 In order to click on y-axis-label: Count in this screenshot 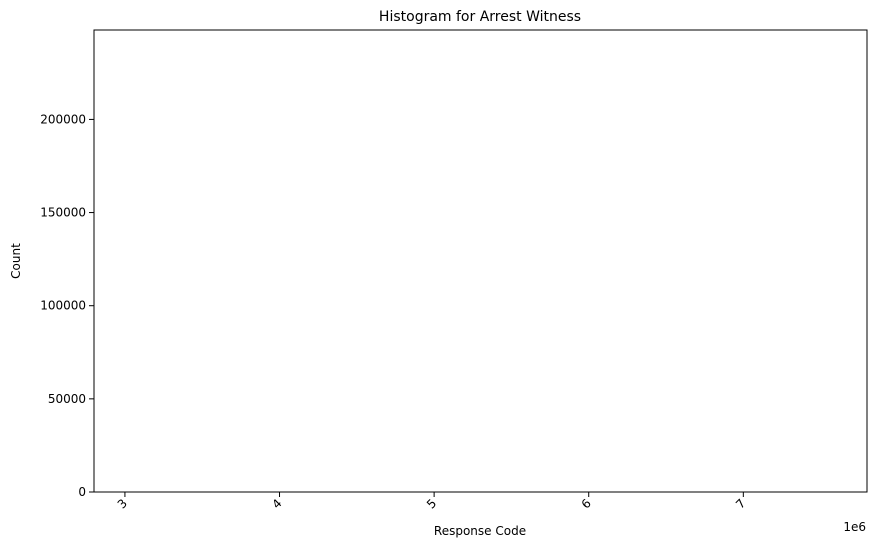, I will do `click(16, 261)`.